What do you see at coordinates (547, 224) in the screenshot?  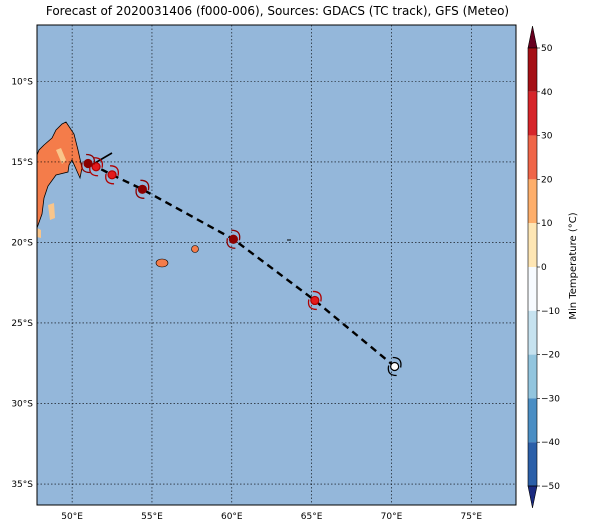 I see `colorbar-tick-label: 10` at bounding box center [547, 224].